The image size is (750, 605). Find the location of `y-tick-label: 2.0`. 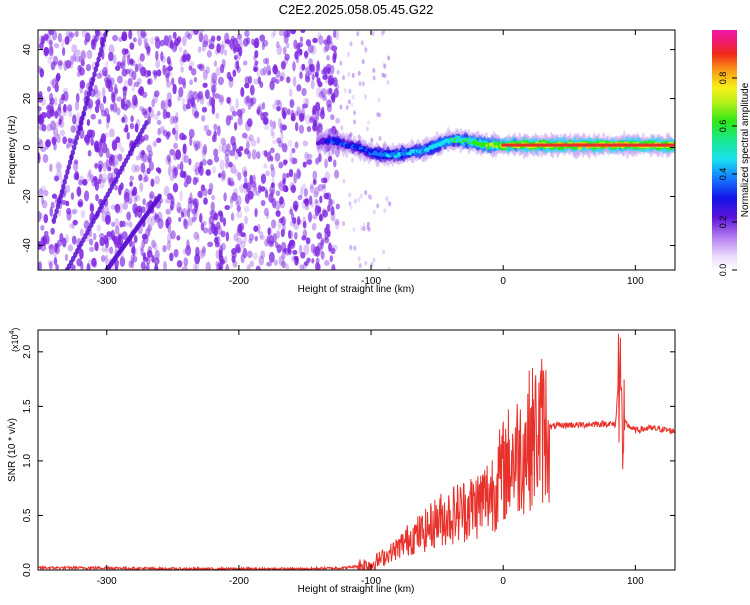

y-tick-label: 2.0 is located at coordinates (27, 351).